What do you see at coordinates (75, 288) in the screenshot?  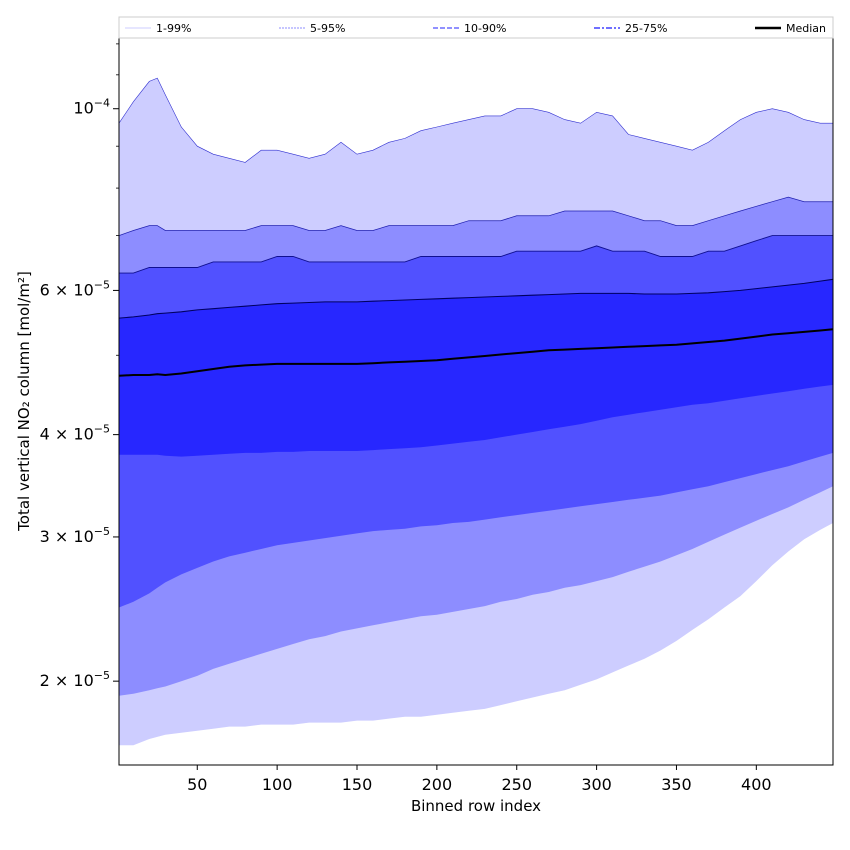 I see `y-tick-label: 6 × 10⁻⁵` at bounding box center [75, 288].